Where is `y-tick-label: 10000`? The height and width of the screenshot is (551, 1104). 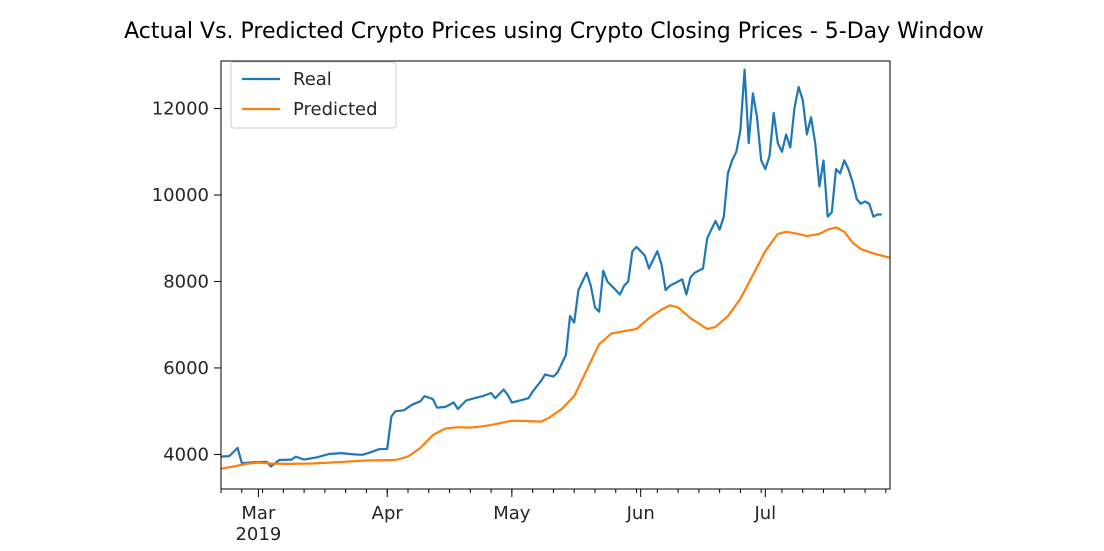 y-tick-label: 10000 is located at coordinates (180, 195).